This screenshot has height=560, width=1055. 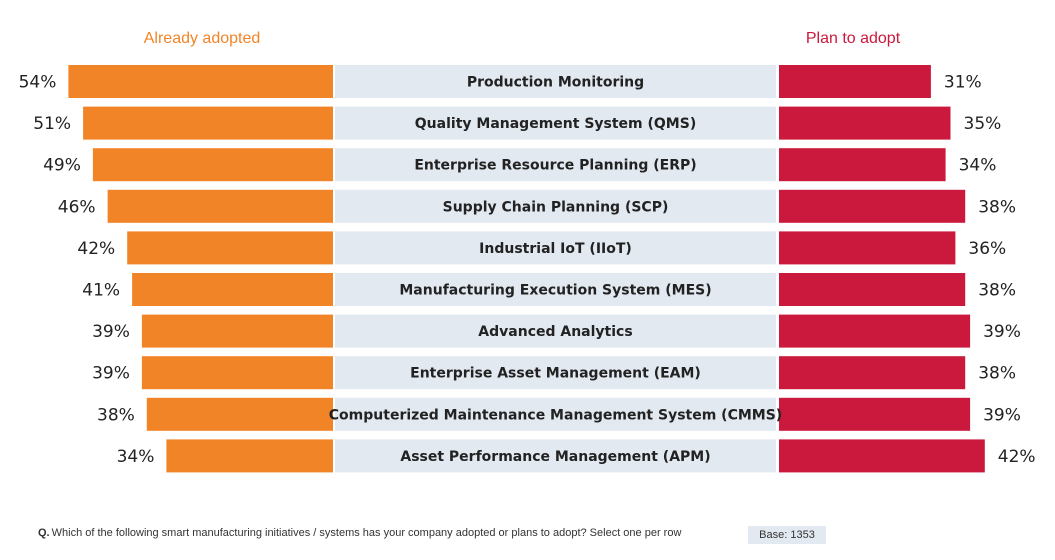 What do you see at coordinates (38, 83) in the screenshot?
I see `value-label-adopted: 54%` at bounding box center [38, 83].